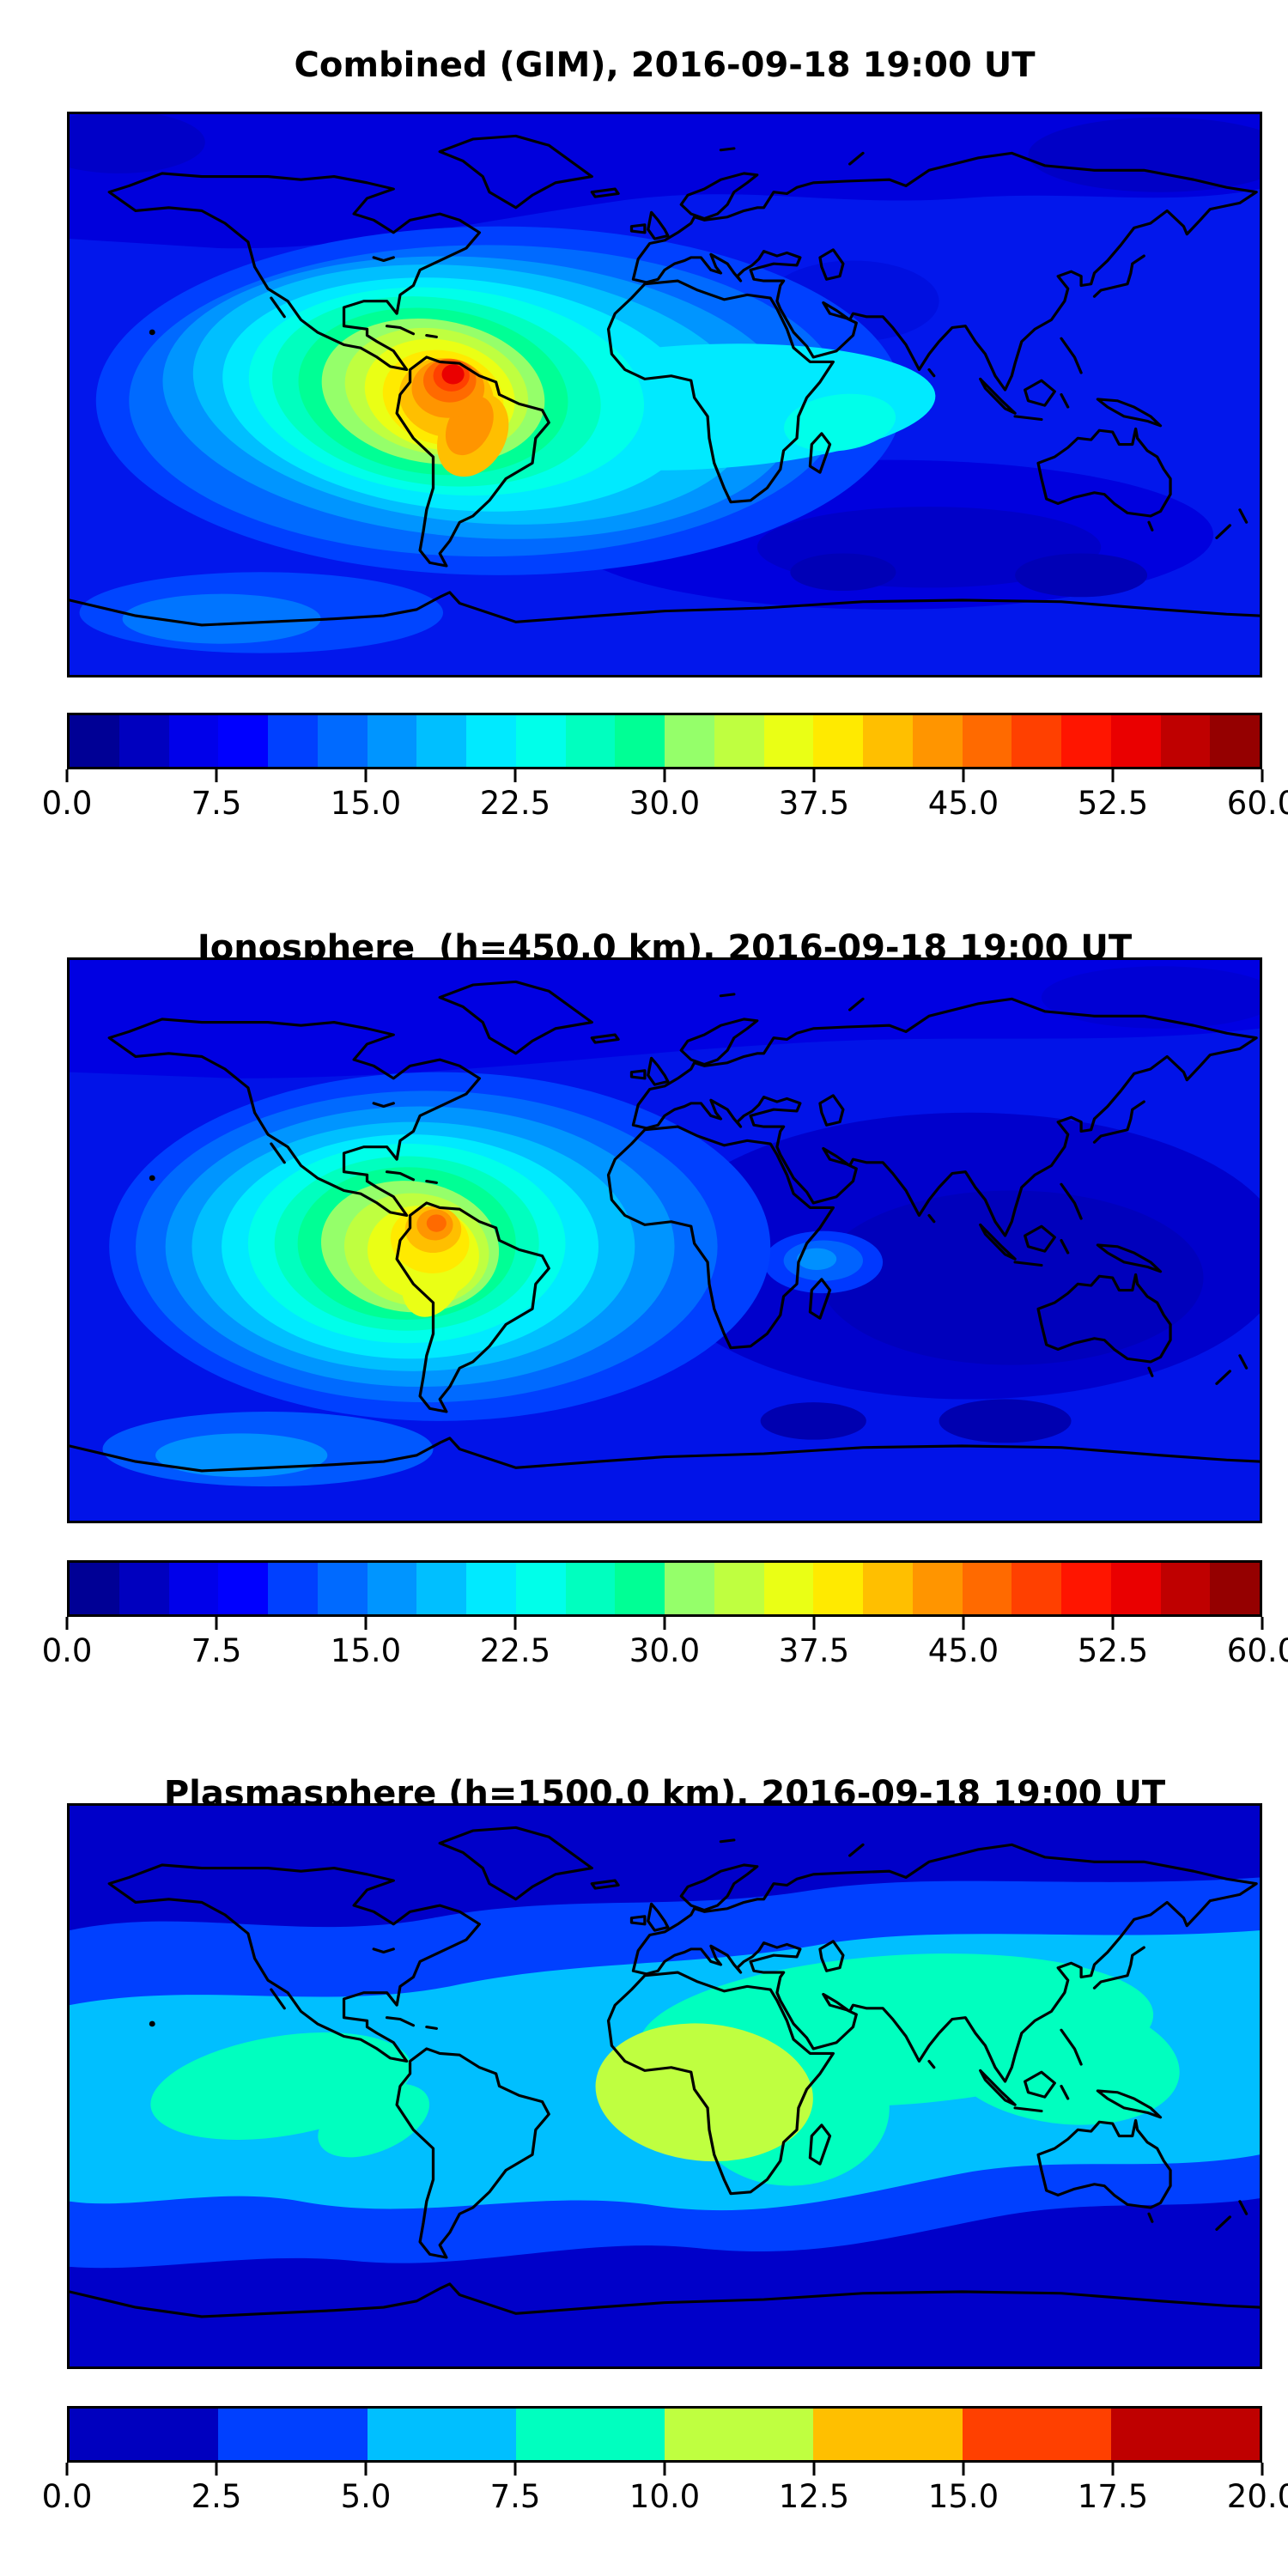  I want to click on colorbar-ionosphere, so click(664, 1588).